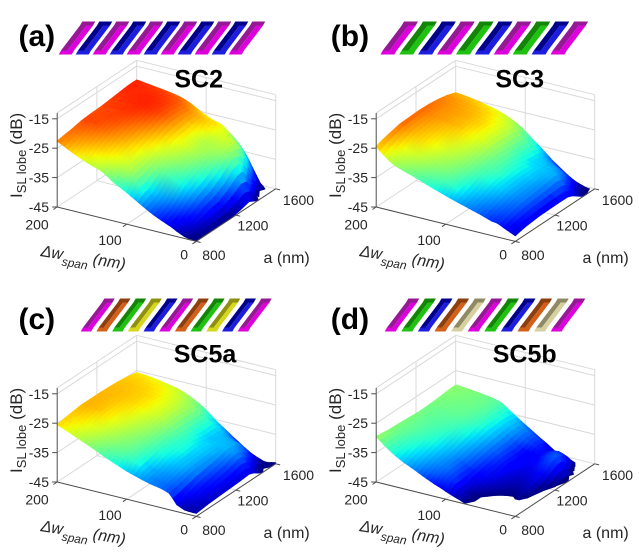  What do you see at coordinates (525, 355) in the screenshot?
I see `svg-text: SC5b` at bounding box center [525, 355].